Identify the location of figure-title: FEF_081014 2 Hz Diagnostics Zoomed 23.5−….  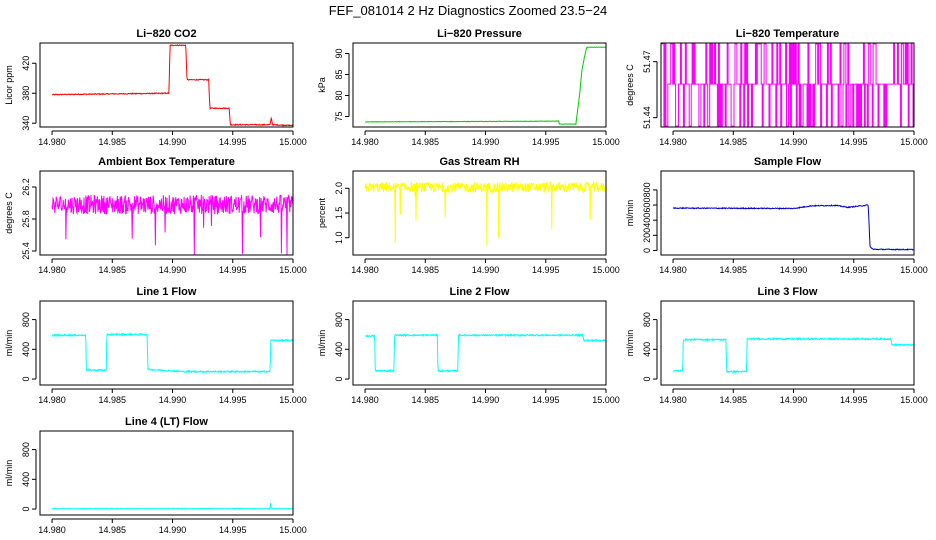
(468, 10).